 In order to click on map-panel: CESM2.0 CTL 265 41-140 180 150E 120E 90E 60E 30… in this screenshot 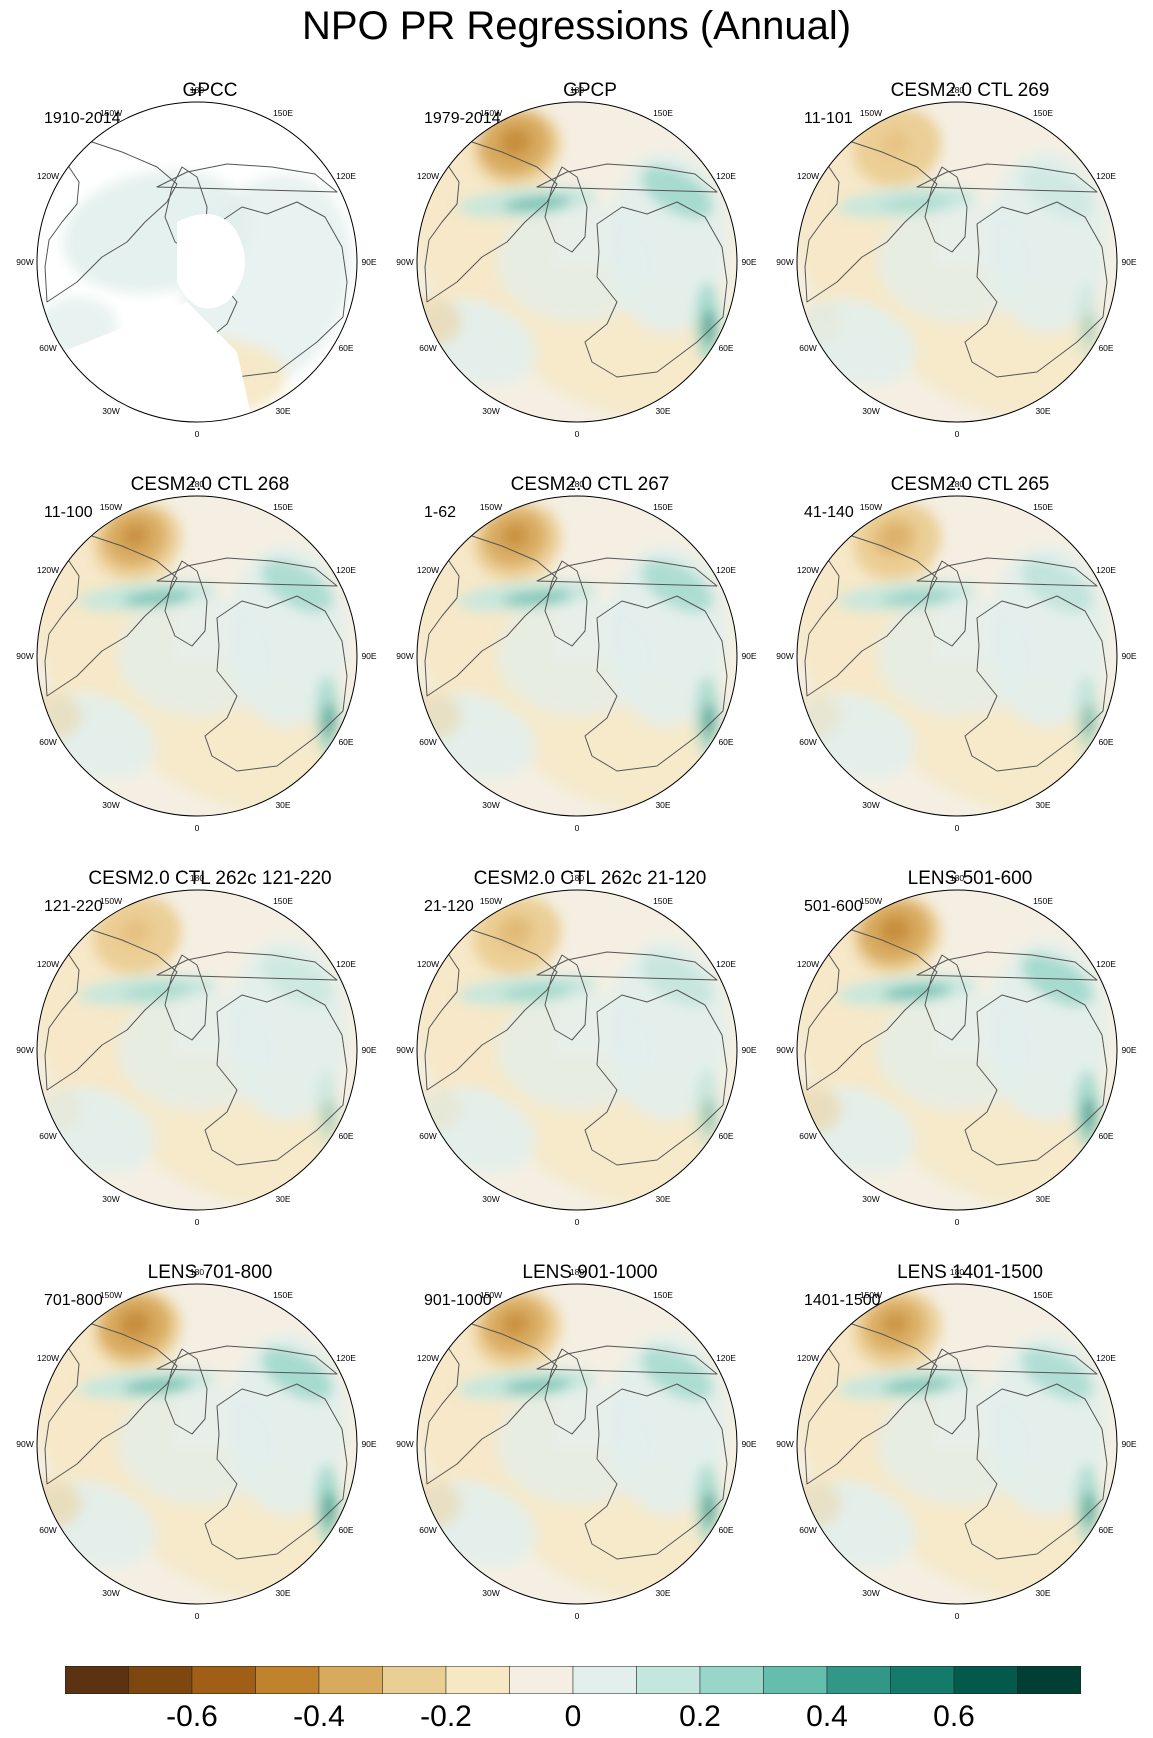, I will do `click(964, 671)`.